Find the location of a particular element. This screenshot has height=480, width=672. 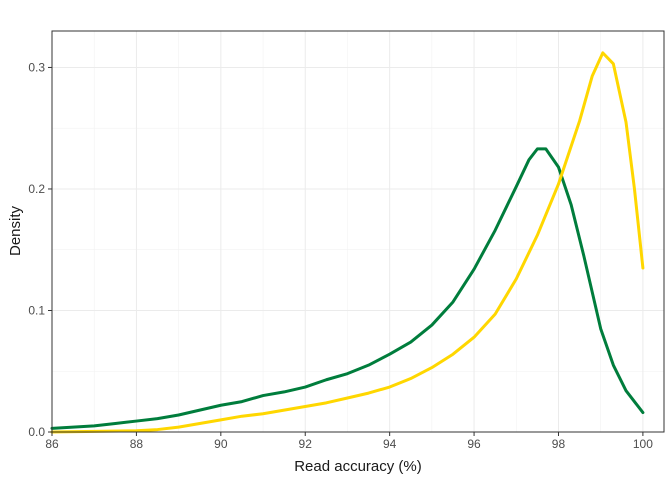

x-tick-label: 88 is located at coordinates (137, 444).